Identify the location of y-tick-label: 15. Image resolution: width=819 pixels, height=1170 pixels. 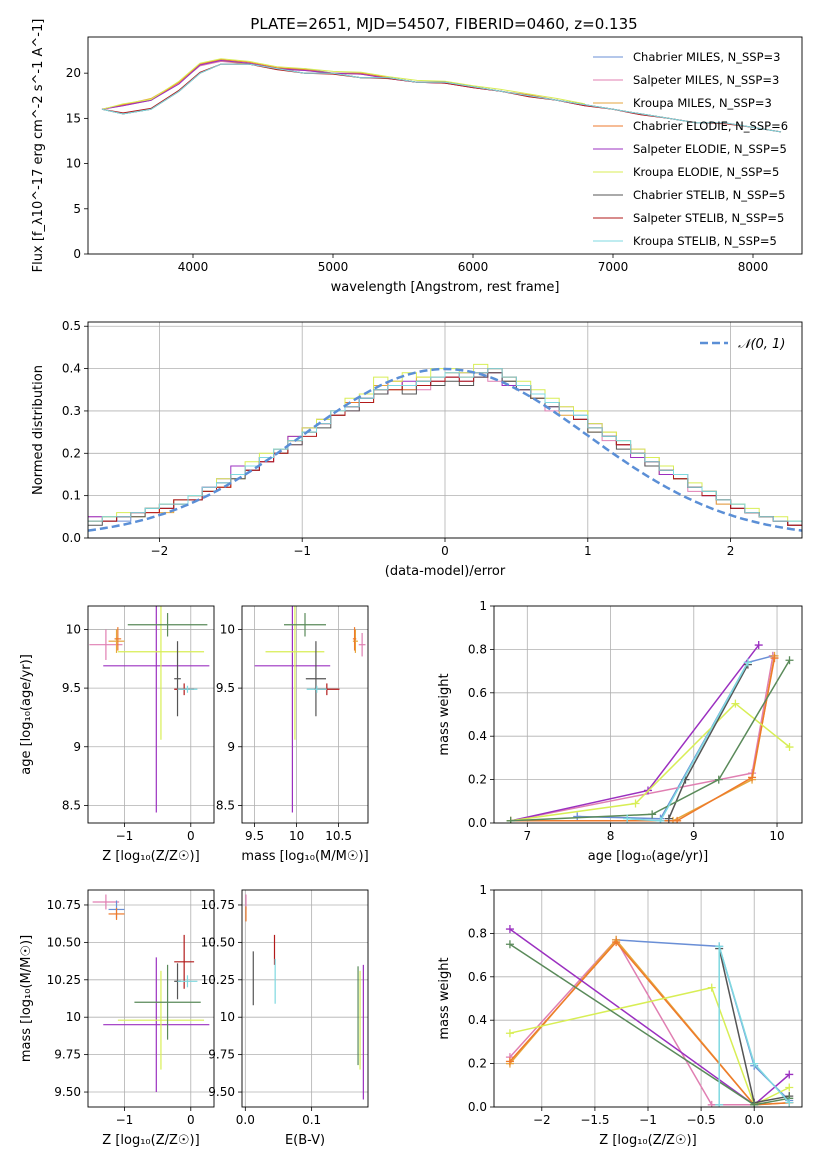
(73, 118).